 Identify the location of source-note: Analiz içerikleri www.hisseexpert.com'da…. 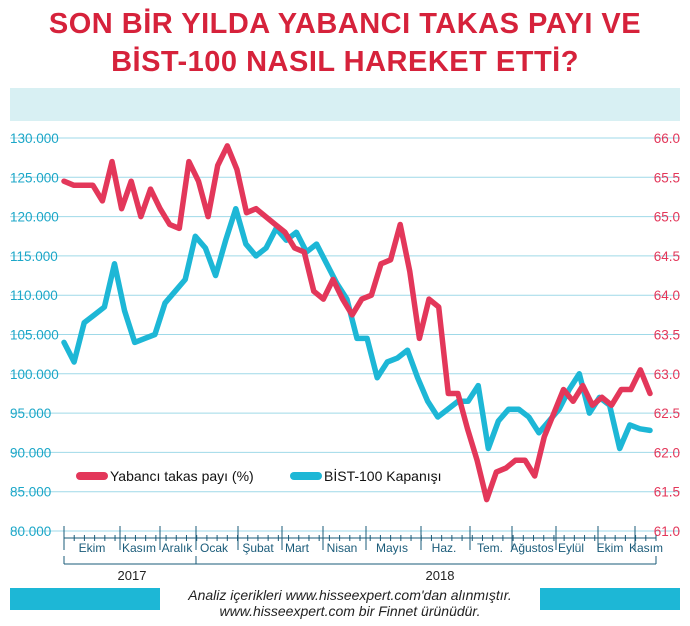
(350, 595).